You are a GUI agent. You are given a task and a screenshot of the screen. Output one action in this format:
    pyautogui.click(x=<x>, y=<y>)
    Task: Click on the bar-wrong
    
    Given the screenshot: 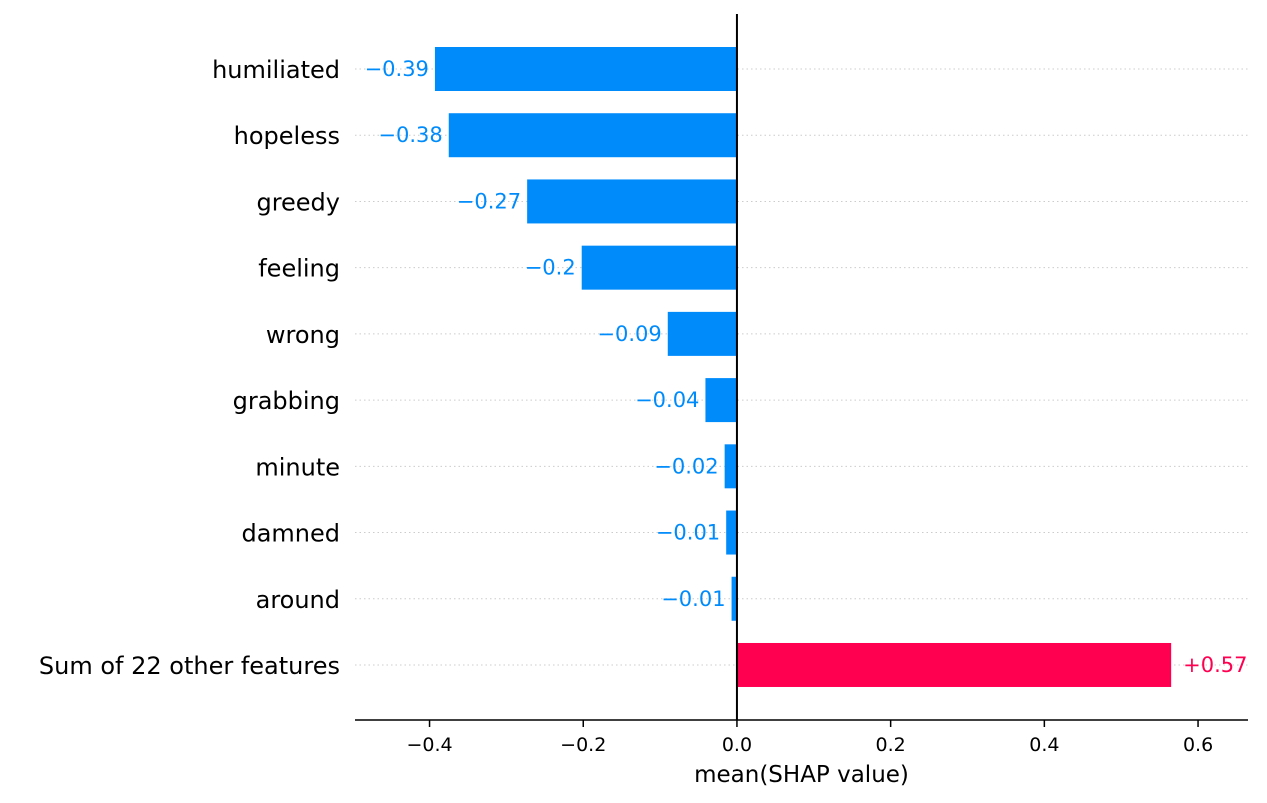 What is the action you would take?
    pyautogui.click(x=702, y=333)
    